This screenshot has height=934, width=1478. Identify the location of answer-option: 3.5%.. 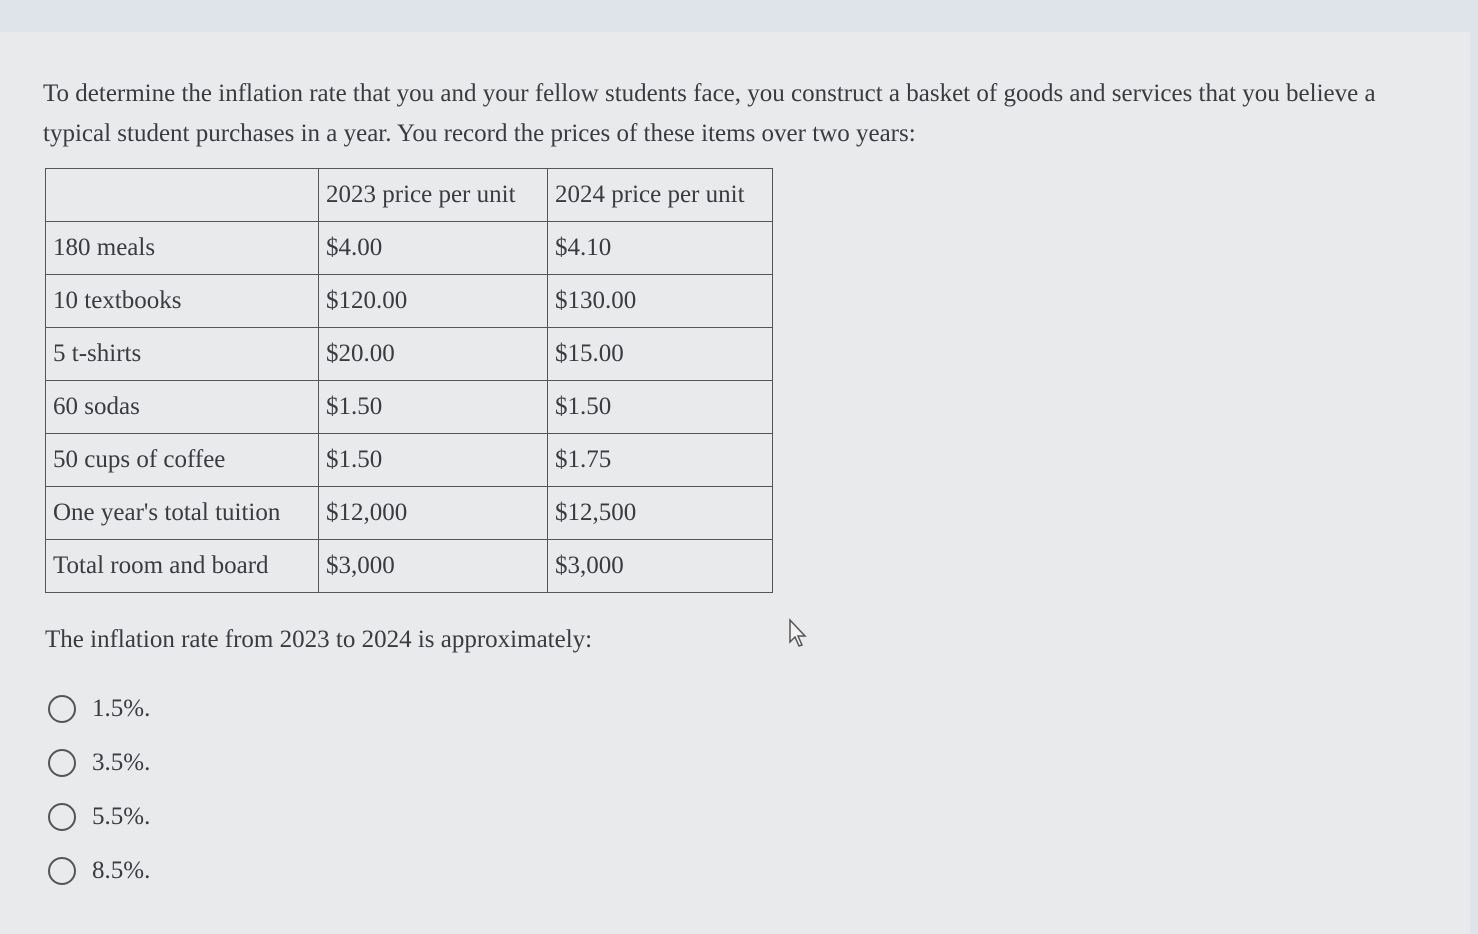
(99, 763).